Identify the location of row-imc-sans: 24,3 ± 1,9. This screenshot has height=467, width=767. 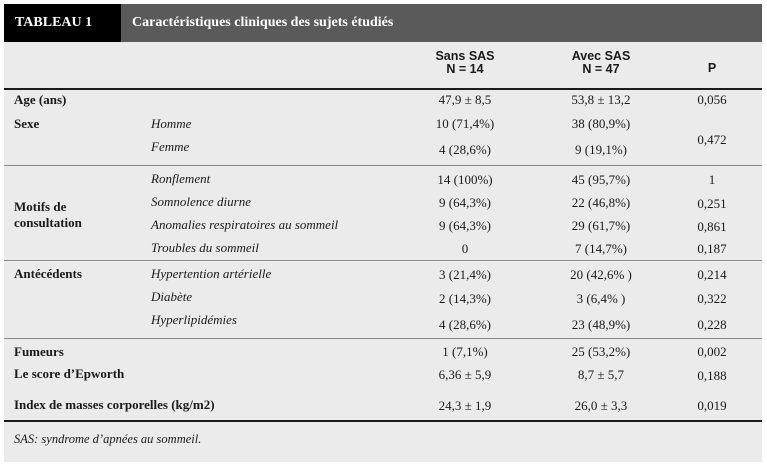
(465, 405).